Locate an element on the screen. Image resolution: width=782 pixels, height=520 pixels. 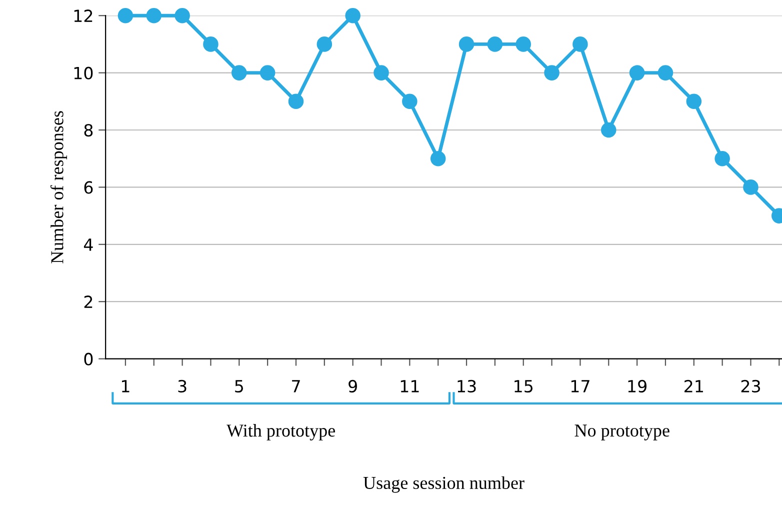
y-tick-label: 6 is located at coordinates (88, 187).